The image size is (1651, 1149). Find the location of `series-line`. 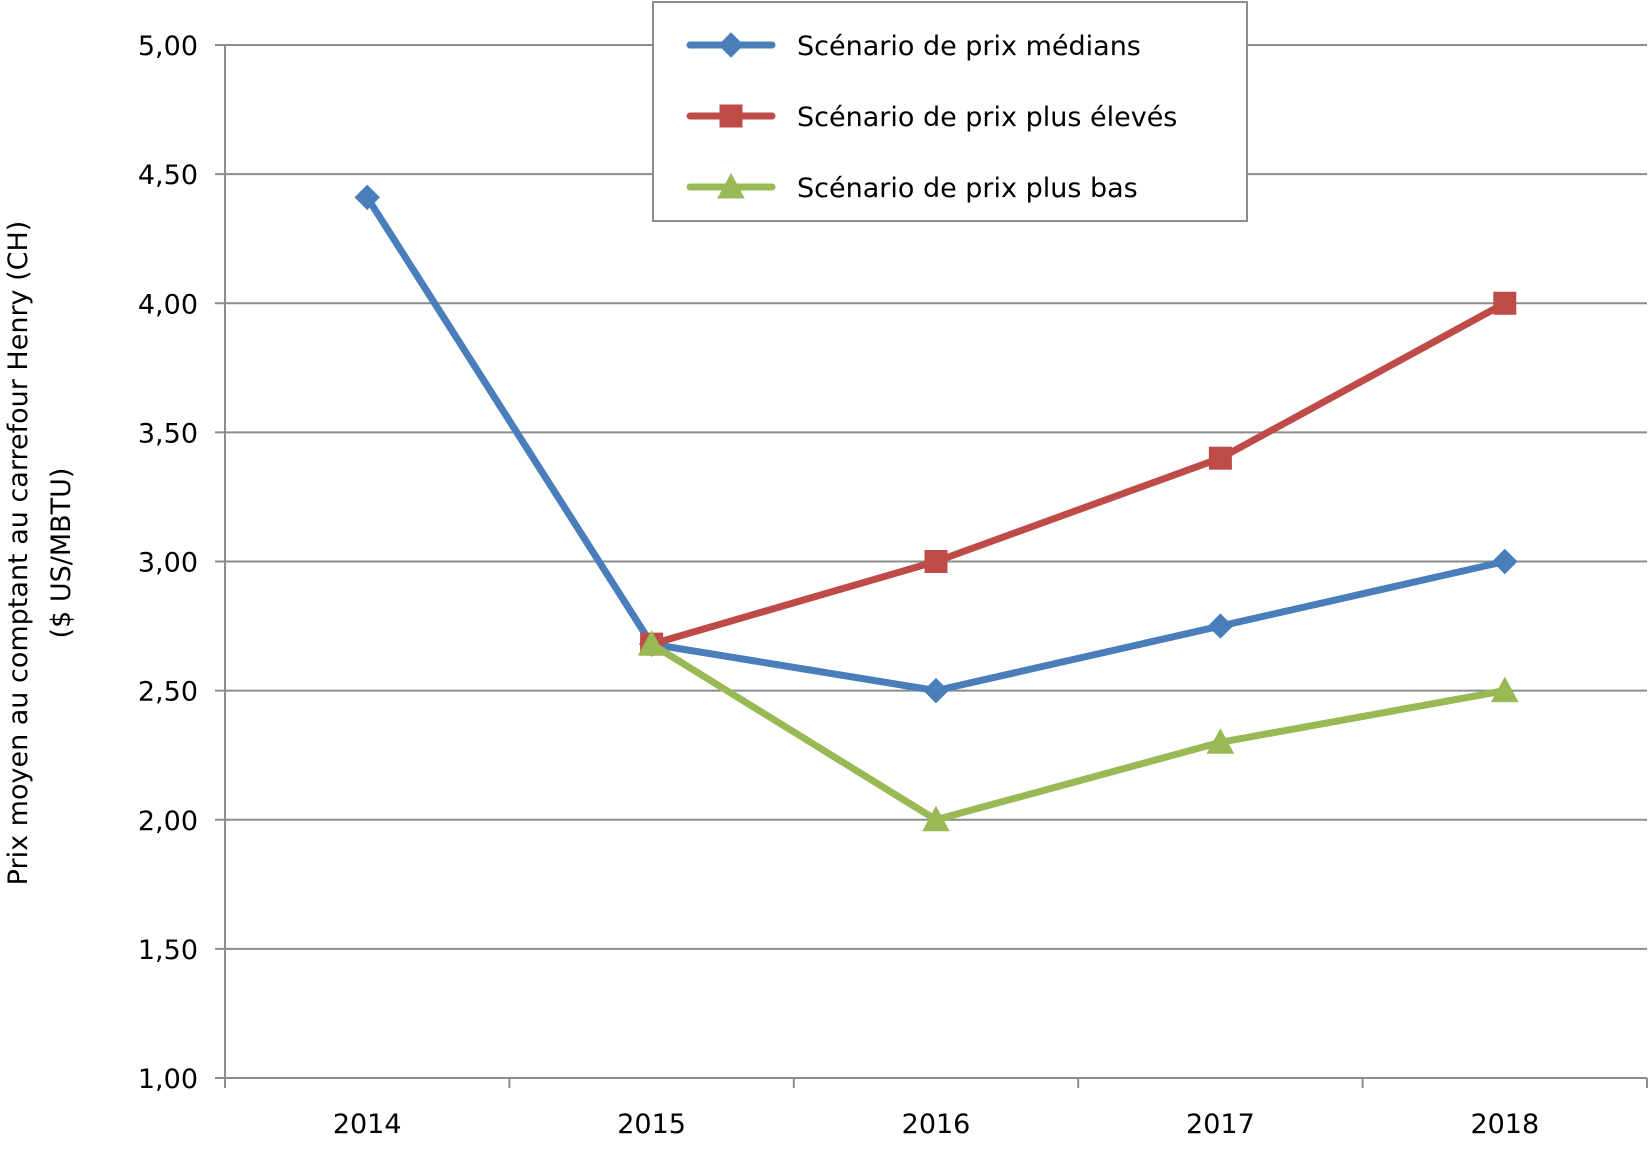

series-line is located at coordinates (1078, 732).